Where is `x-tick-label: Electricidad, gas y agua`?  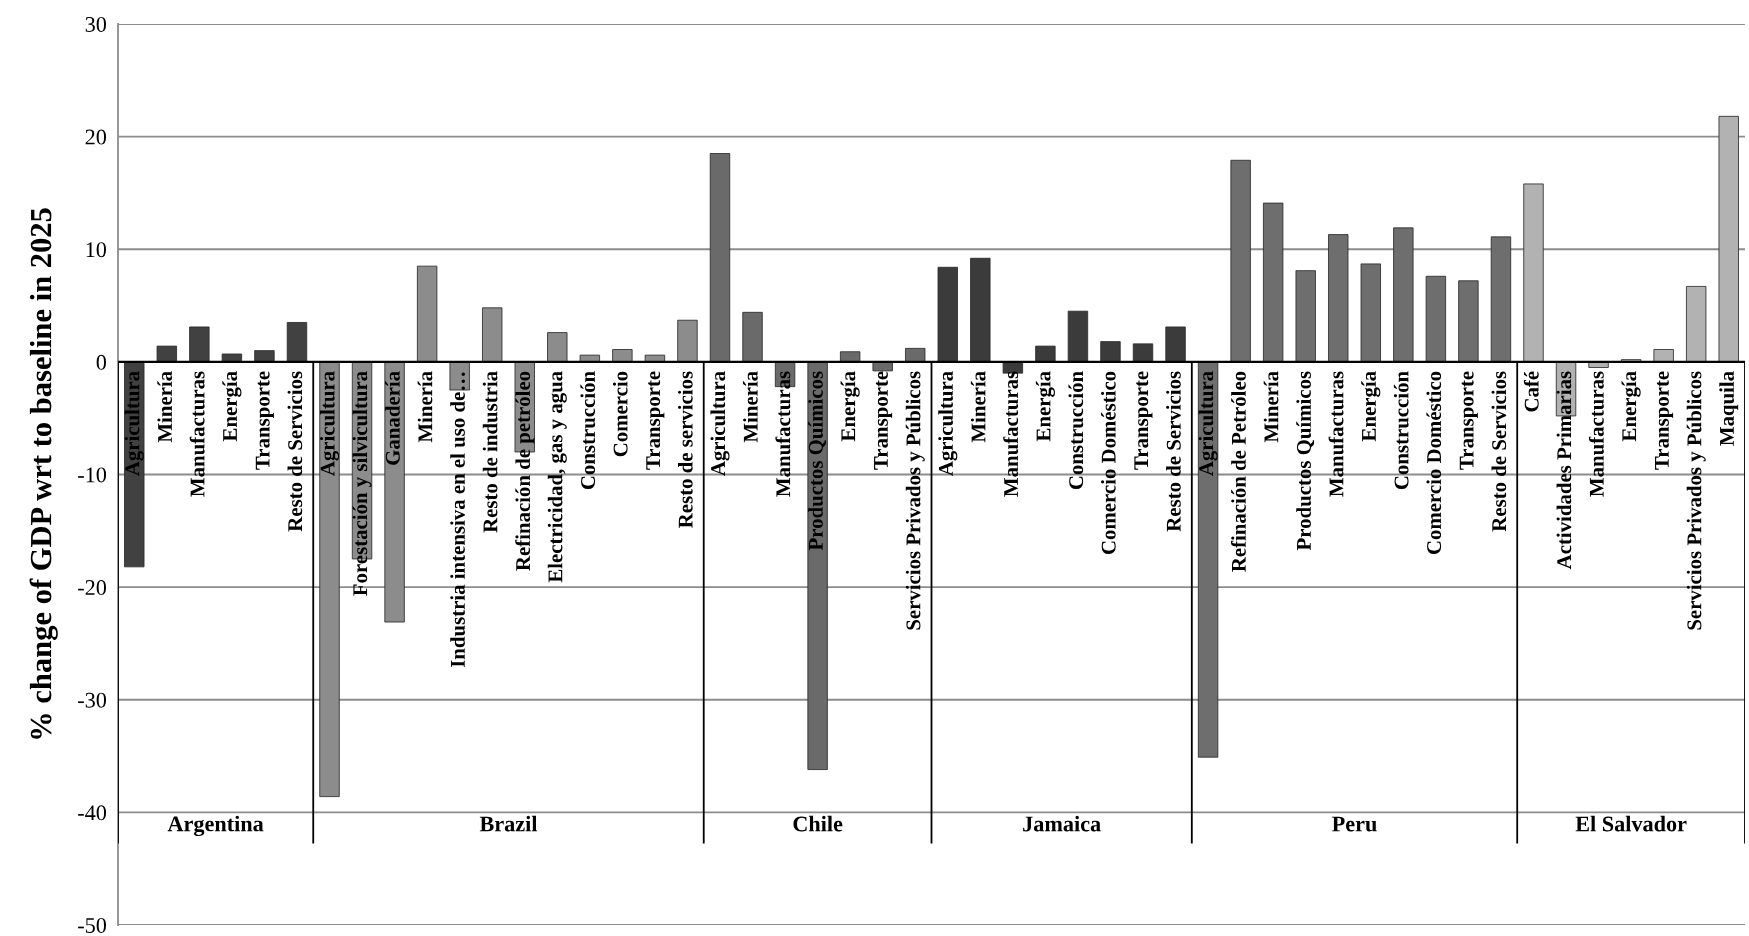 x-tick-label: Electricidad, gas y agua is located at coordinates (557, 477).